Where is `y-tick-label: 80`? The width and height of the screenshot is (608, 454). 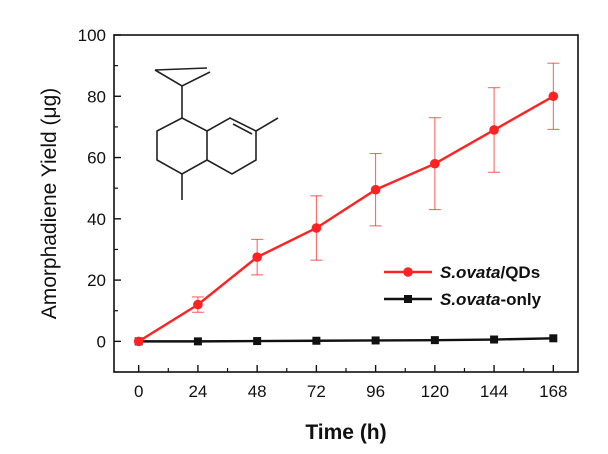 y-tick-label: 80 is located at coordinates (96, 96).